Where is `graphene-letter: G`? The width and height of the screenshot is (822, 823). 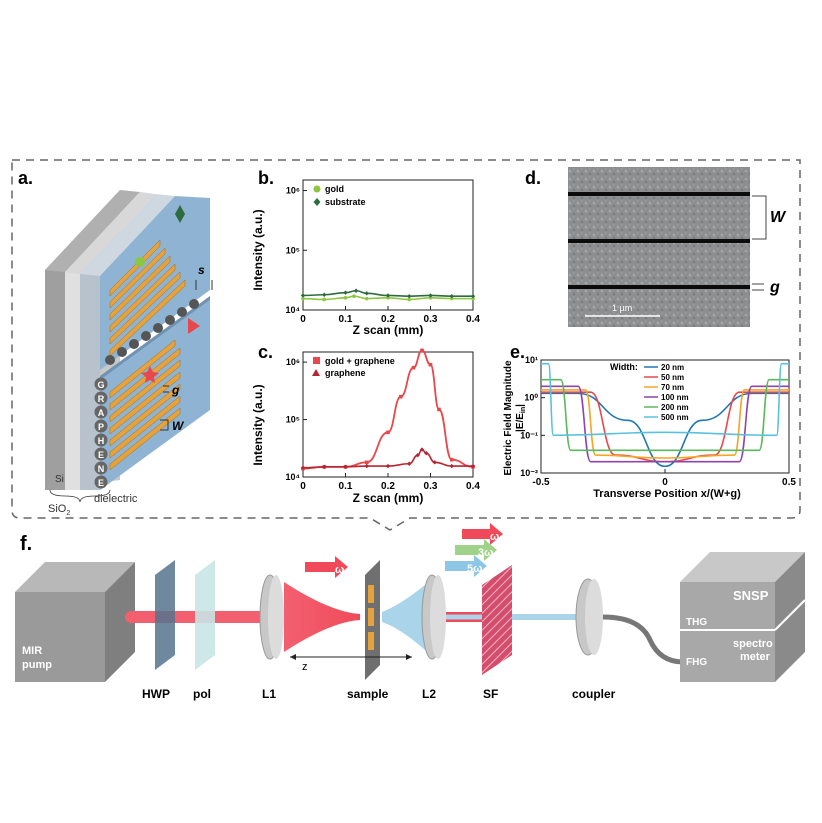 graphene-letter: G is located at coordinates (100, 385).